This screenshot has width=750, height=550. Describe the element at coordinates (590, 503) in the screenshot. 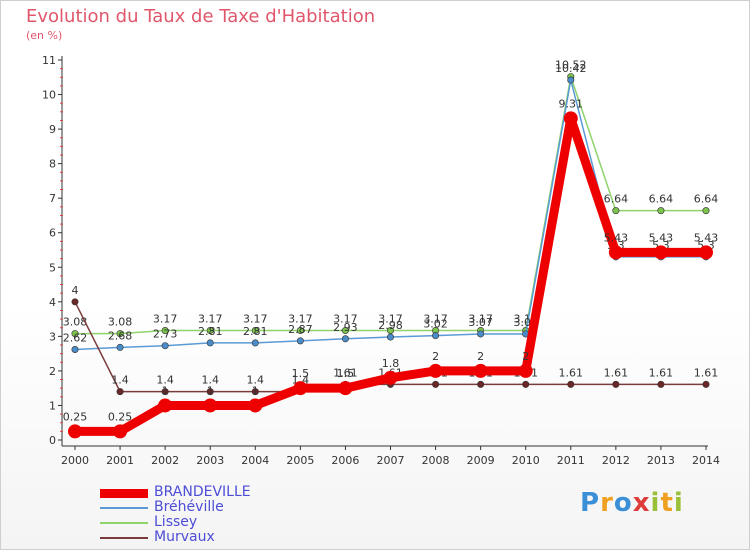

I see `logo-letter: P` at that location.